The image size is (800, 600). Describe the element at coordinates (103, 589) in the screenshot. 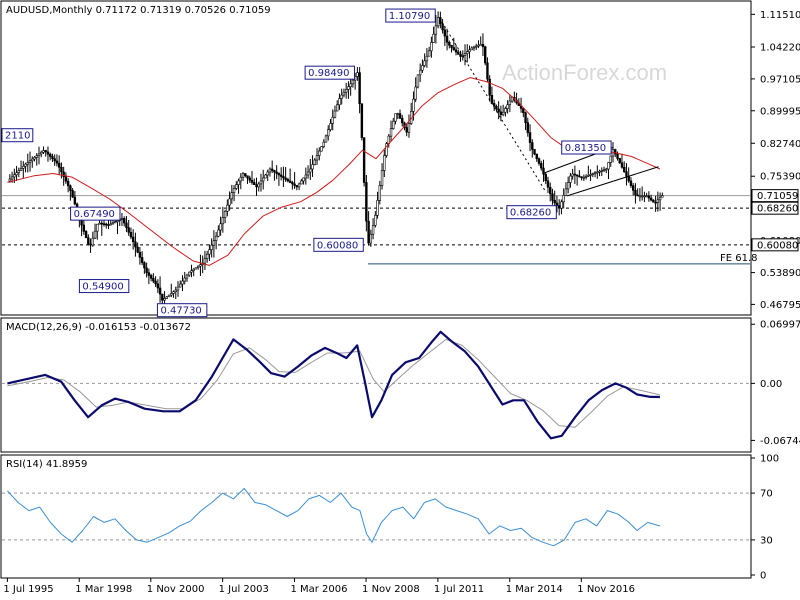

I see `x-tick-label: 1 Mar 1998` at that location.